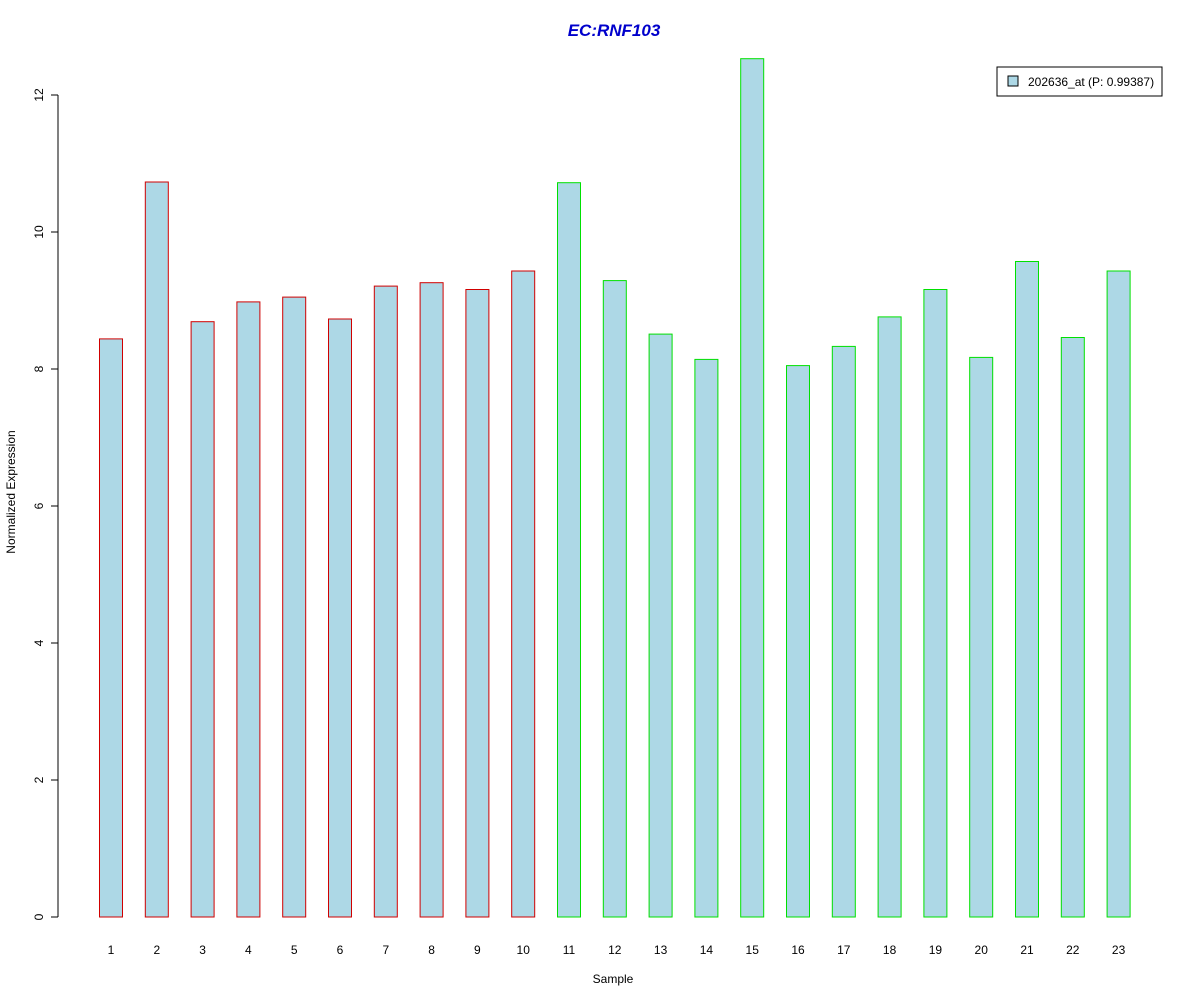  What do you see at coordinates (39, 642) in the screenshot?
I see `y-tick-label: 4` at bounding box center [39, 642].